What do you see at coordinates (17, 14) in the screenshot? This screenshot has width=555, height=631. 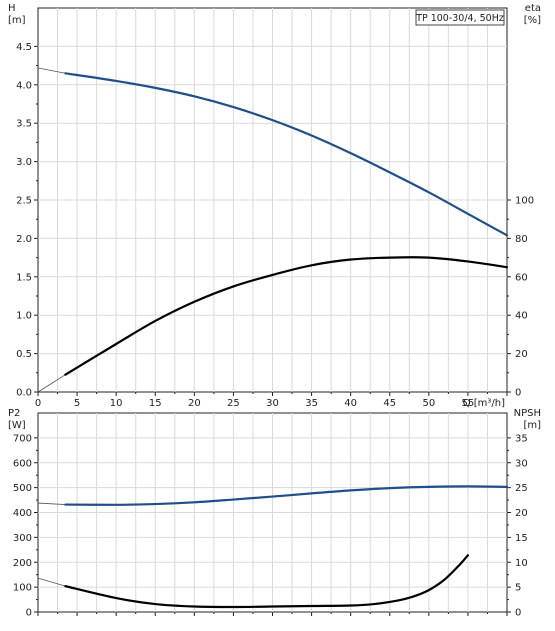 I see `y-axis-label: H [m]` at bounding box center [17, 14].